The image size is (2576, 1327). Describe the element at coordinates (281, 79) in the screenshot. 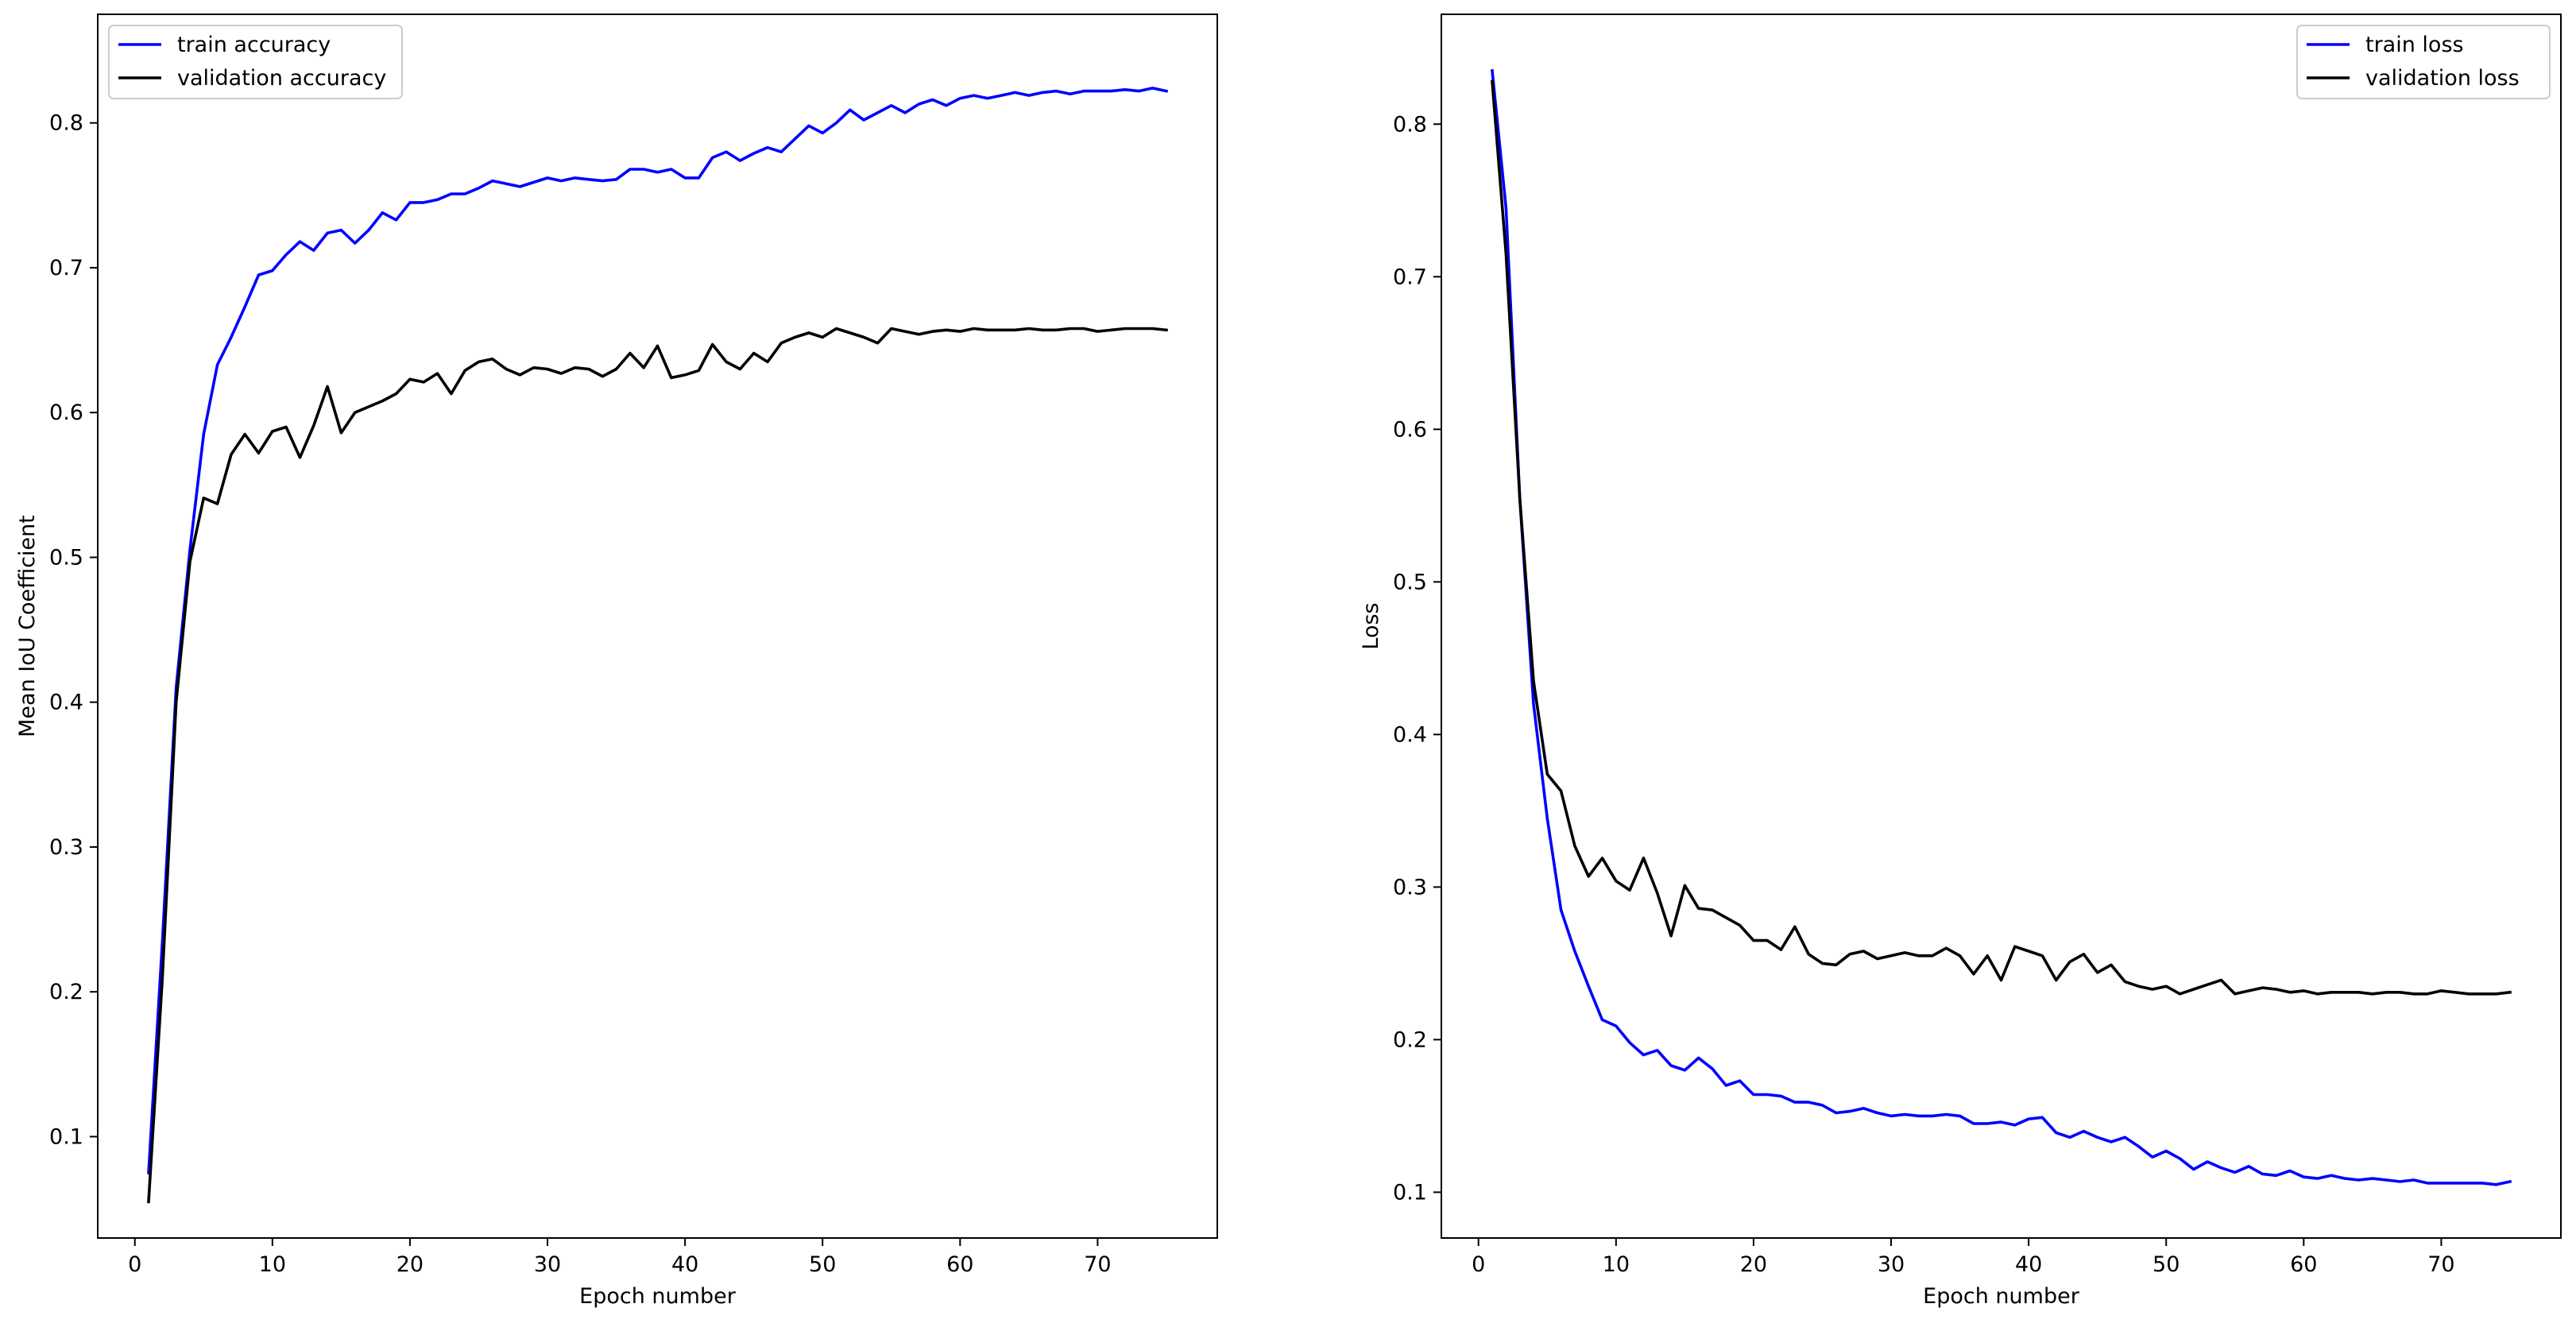

I see `legend-label: validation accuracy` at that location.